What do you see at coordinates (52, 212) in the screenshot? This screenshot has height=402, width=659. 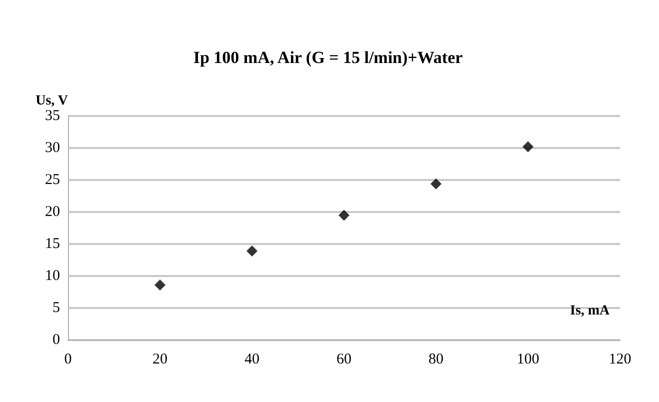 I see `y-tick-label: 20` at bounding box center [52, 212].